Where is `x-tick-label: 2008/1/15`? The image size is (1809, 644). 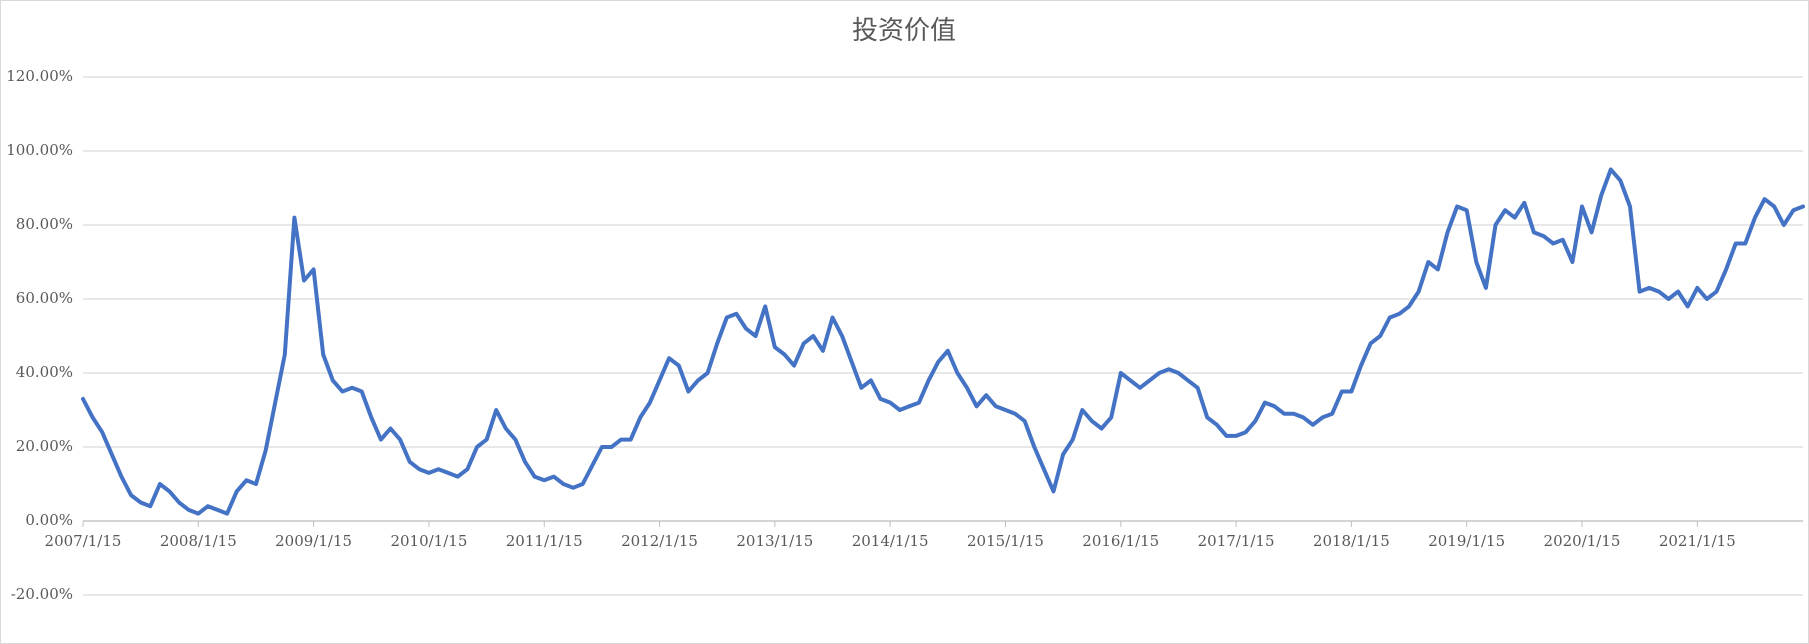
x-tick-label: 2008/1/15 is located at coordinates (198, 541).